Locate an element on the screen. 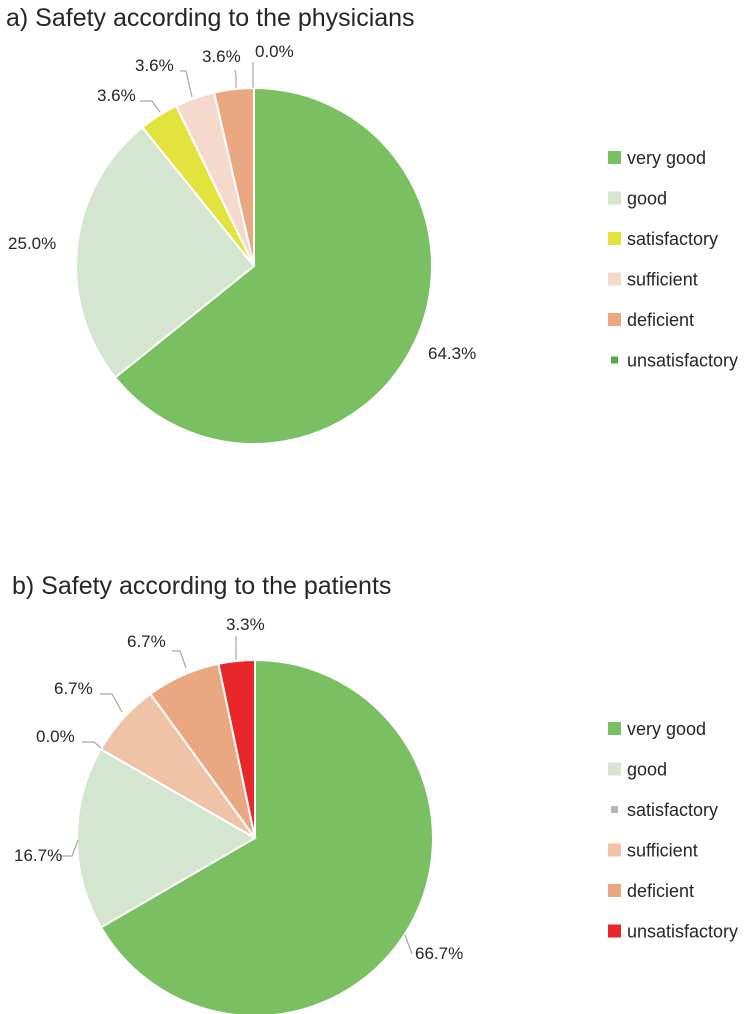 Image resolution: width=750 pixels, height=1014 pixels. data-label-very-good: 66.7% is located at coordinates (439, 953).